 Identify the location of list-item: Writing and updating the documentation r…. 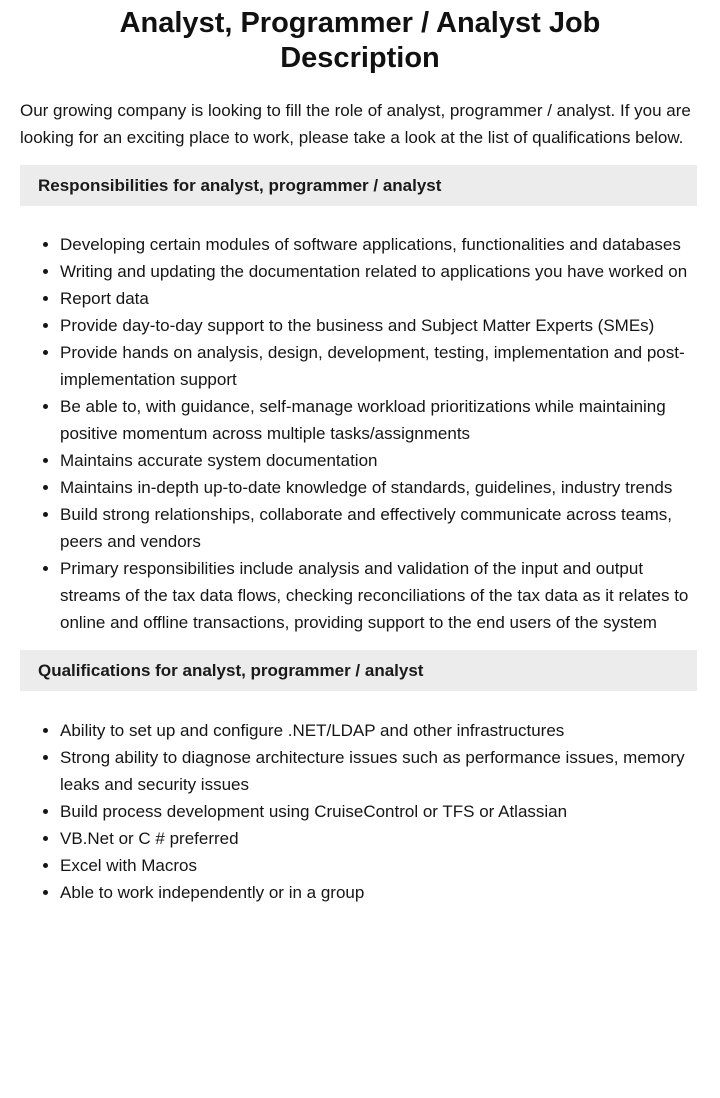
(379, 271).